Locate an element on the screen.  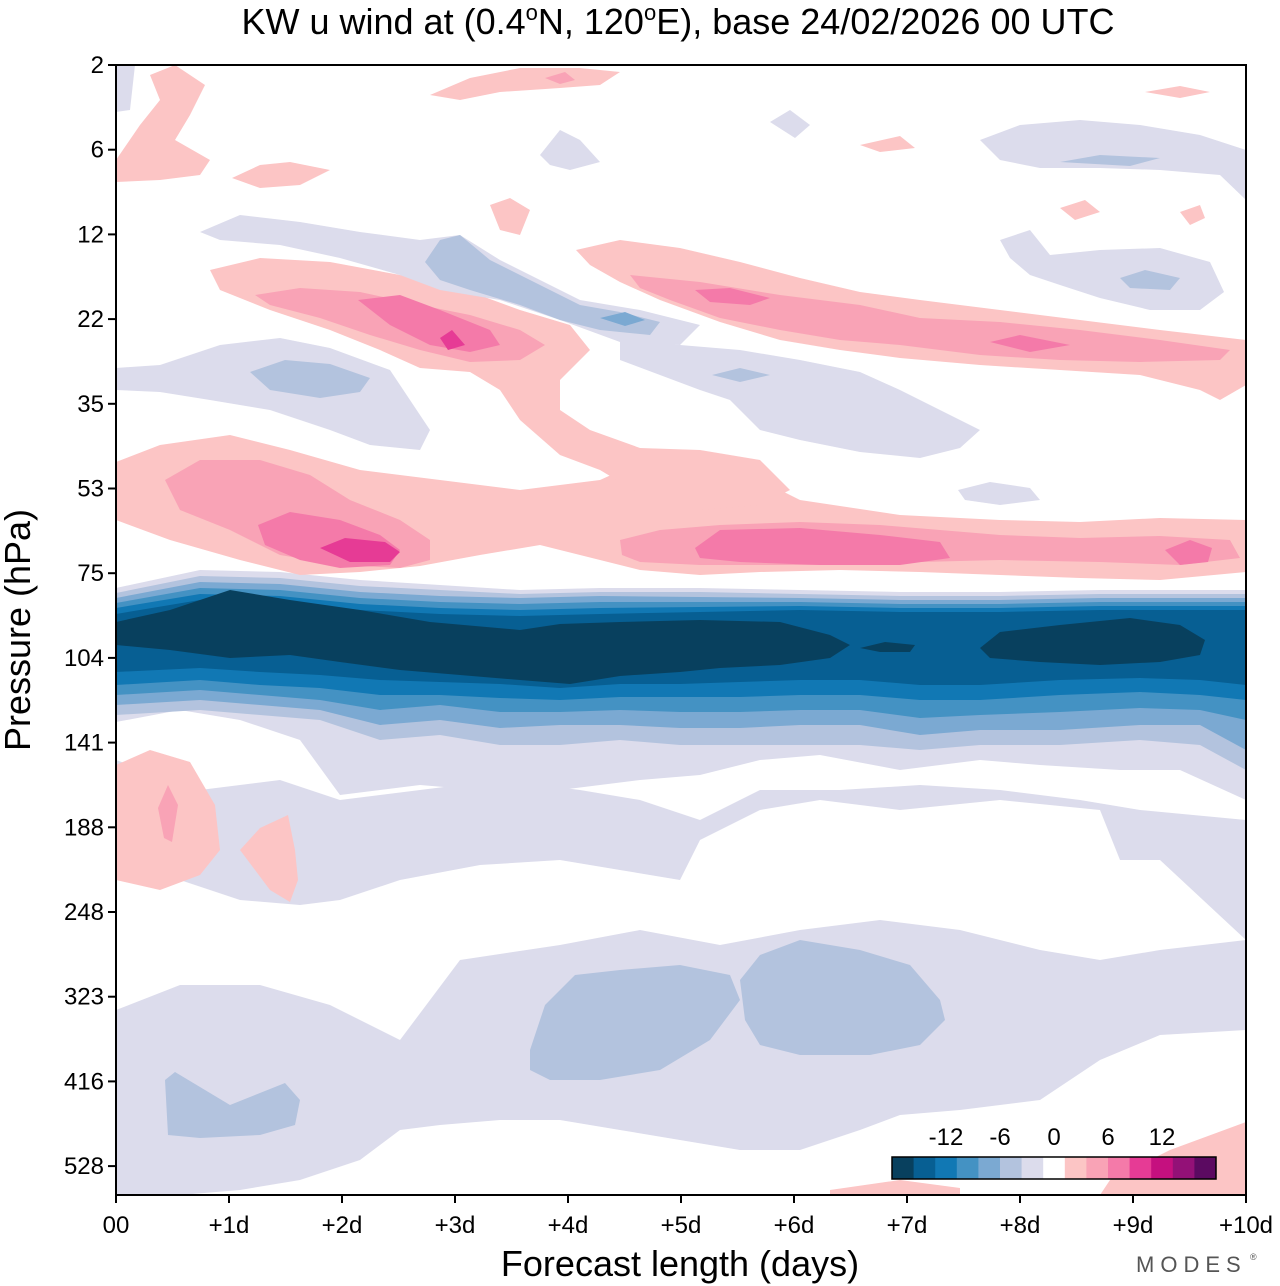
colorbar-label: 0 is located at coordinates (1053, 1137).